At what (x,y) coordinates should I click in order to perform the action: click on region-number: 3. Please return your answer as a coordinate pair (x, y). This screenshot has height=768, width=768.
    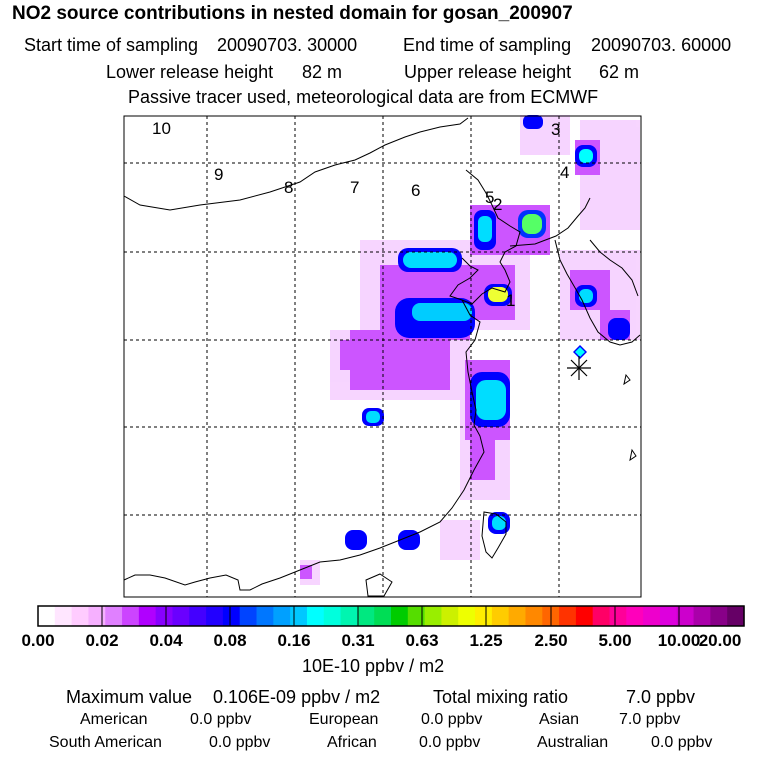
    Looking at the image, I should click on (555, 129).